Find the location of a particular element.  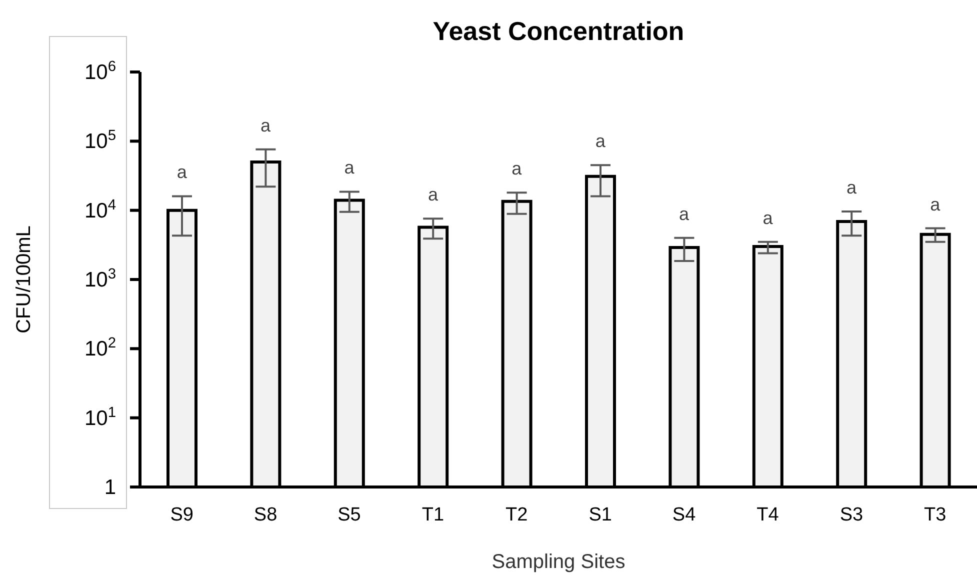

x-axis-title: Sampling Sites is located at coordinates (559, 562).